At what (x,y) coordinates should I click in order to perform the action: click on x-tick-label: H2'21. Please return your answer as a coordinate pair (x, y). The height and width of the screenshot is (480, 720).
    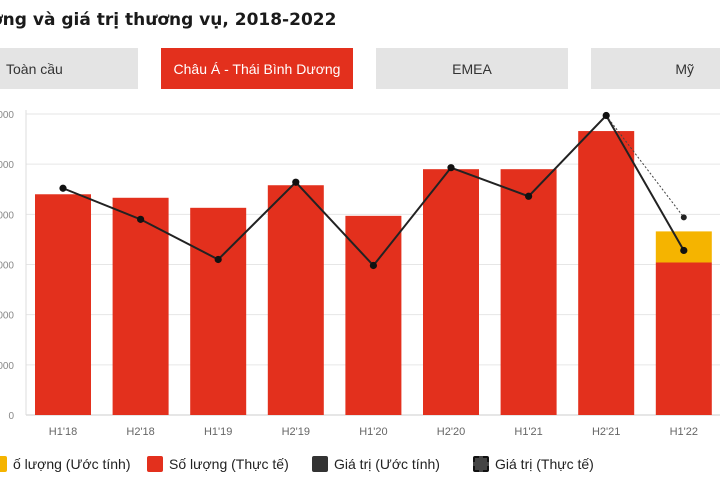
    Looking at the image, I should click on (606, 432).